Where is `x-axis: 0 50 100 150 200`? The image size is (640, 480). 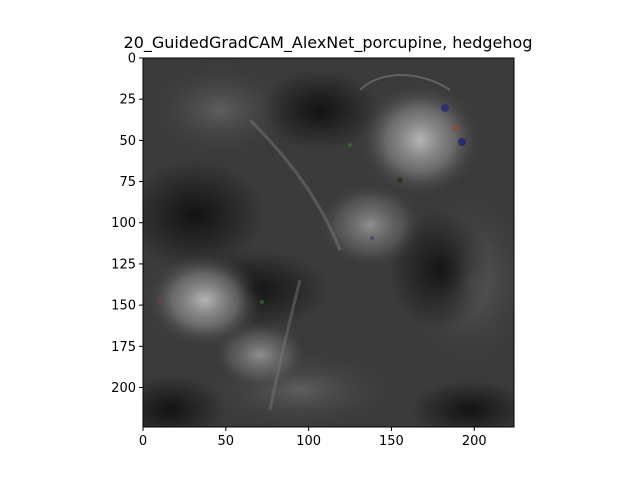 x-axis: 0 50 100 150 200 is located at coordinates (313, 438).